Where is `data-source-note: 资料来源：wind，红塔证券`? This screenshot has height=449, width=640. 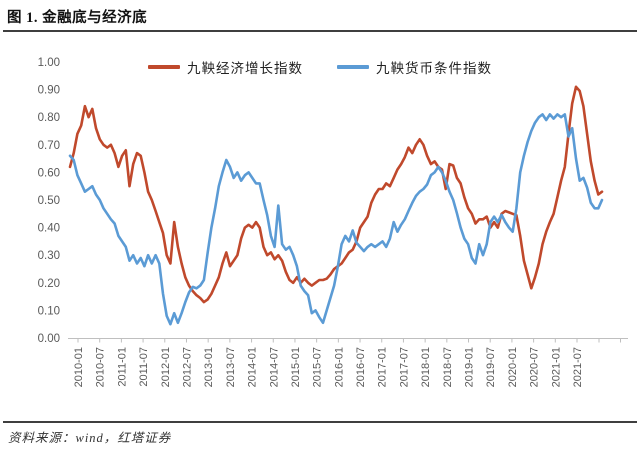
data-source-note: 资料来源：wind，红塔证券 is located at coordinates (90, 438).